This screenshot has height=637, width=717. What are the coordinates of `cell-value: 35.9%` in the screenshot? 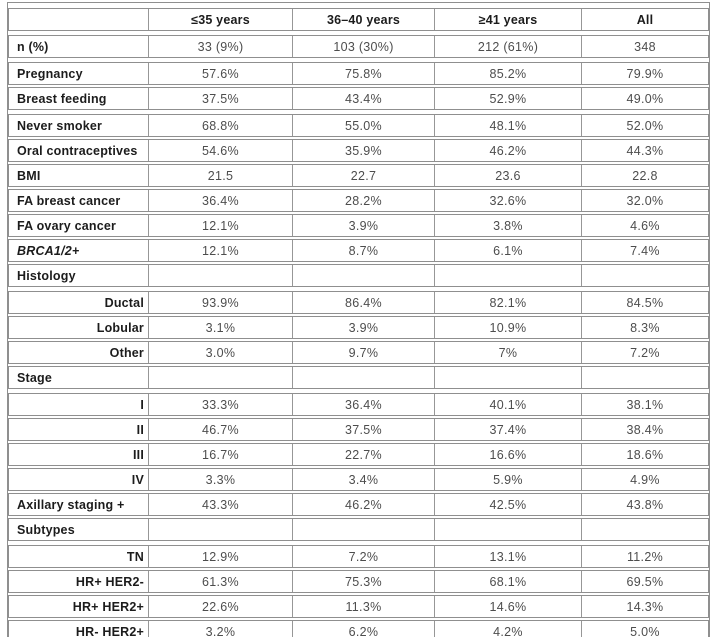 It's located at (363, 150).